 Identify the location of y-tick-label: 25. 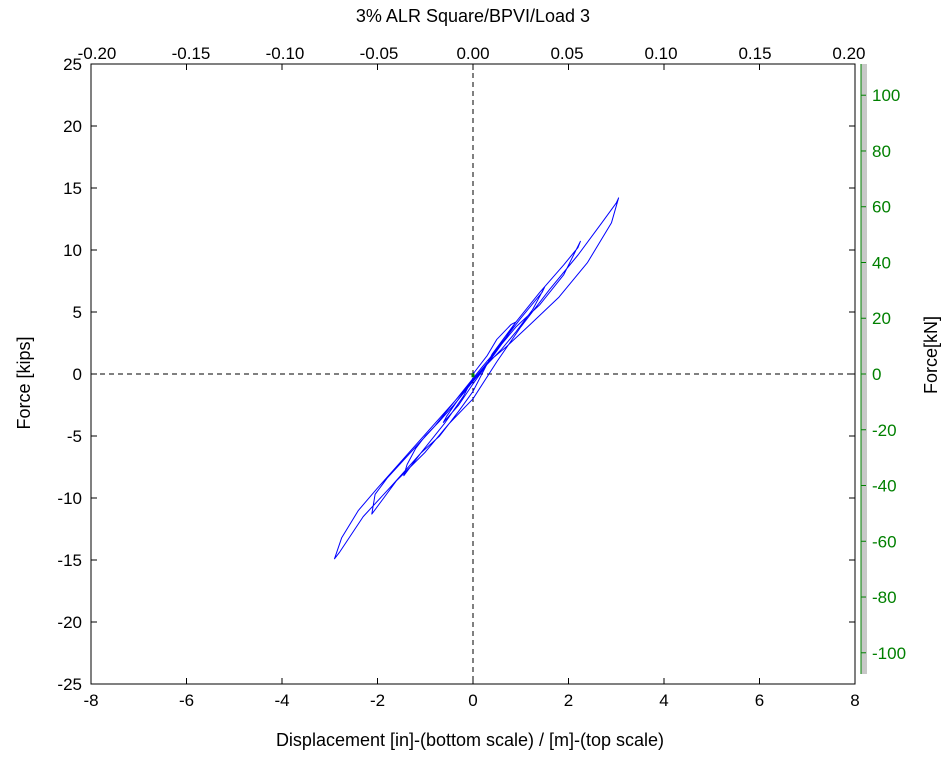
(72, 64).